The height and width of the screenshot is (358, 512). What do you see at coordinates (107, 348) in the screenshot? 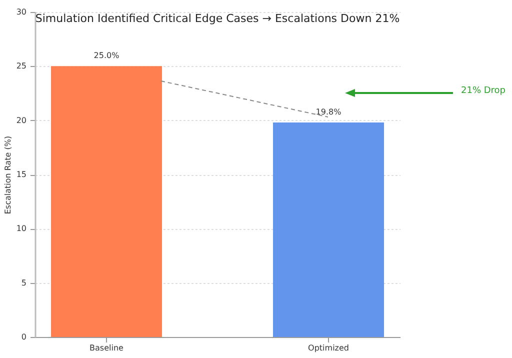
I see `x-tick-label: Baseline` at bounding box center [107, 348].